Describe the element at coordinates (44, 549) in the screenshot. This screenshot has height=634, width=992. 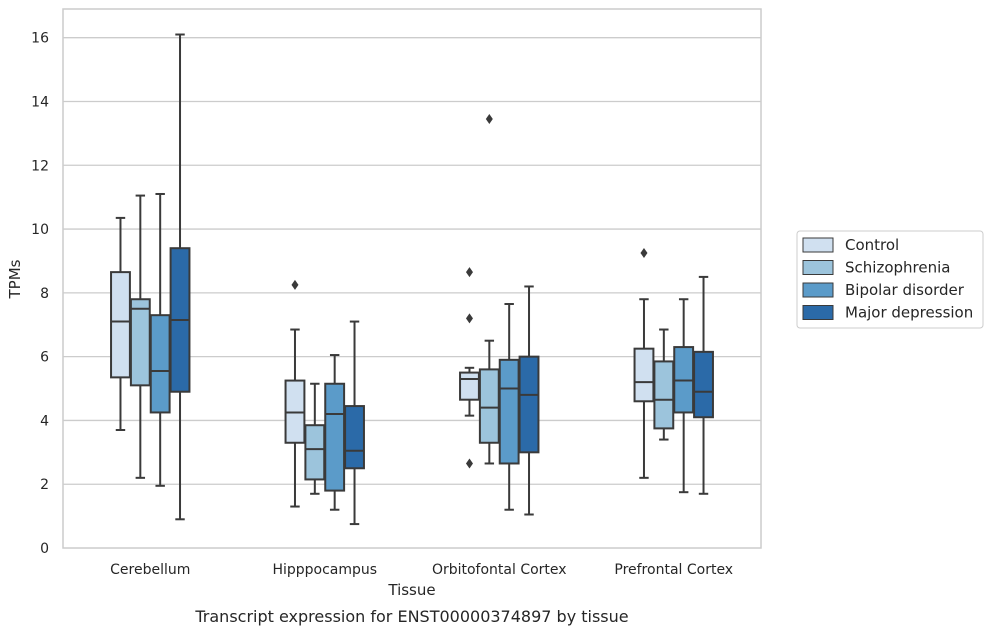
I see `y-tick-label: 0` at that location.